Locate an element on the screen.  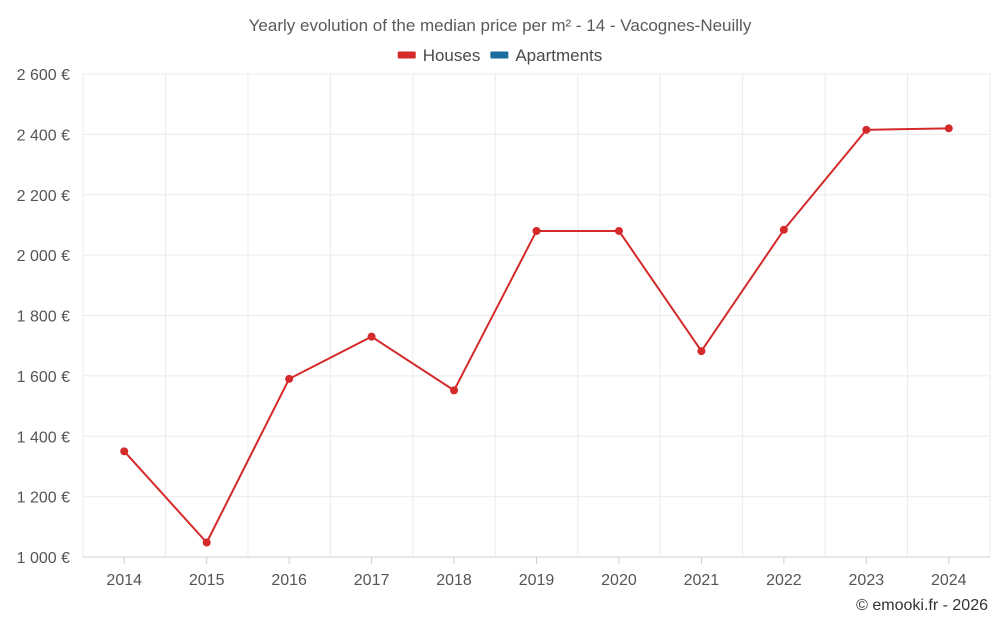
x-tick-label: 2019 is located at coordinates (537, 580).